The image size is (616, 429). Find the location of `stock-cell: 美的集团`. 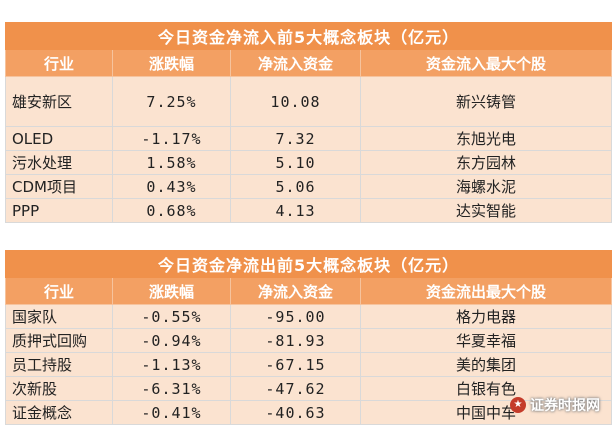

stock-cell: 美的集团 is located at coordinates (486, 364).